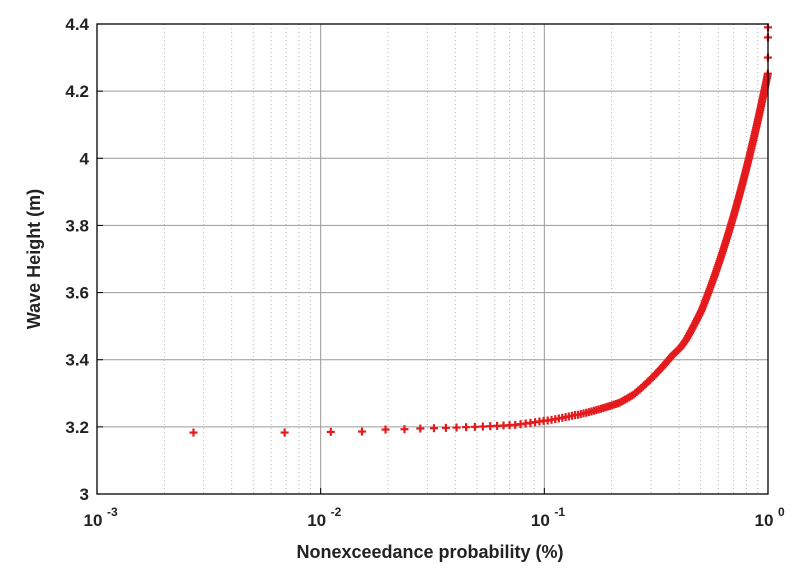  I want to click on x-tick-exponent: 0, so click(781, 512).